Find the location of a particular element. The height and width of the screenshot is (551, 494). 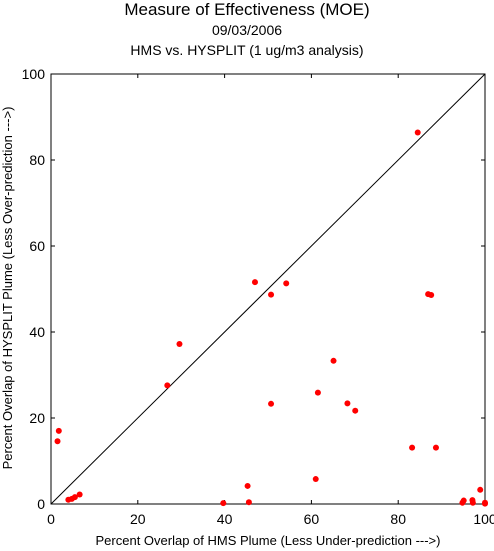

chart-title: Measure of Effectiveness (MOE) is located at coordinates (247, 9).